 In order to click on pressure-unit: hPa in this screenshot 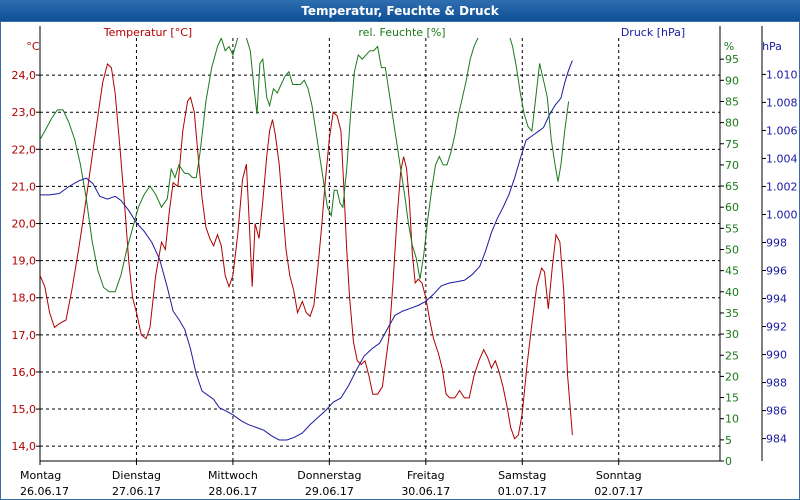, I will do `click(772, 46)`.